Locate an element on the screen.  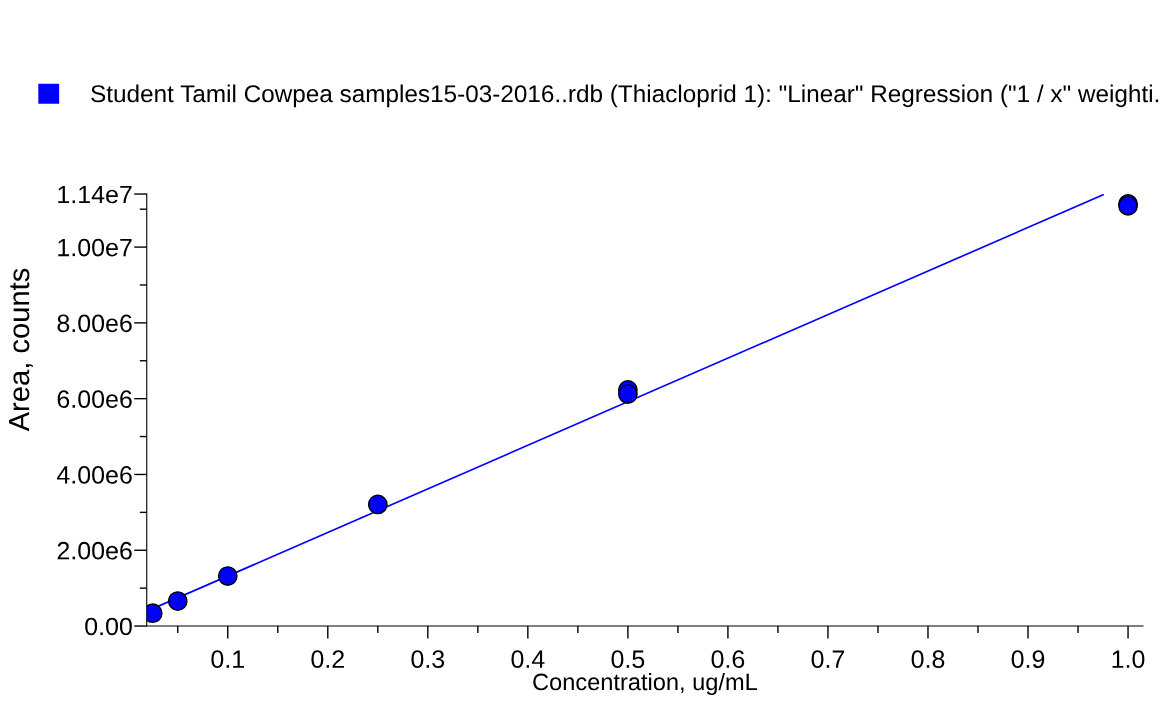
x-tick-label: 1.0 is located at coordinates (1128, 659).